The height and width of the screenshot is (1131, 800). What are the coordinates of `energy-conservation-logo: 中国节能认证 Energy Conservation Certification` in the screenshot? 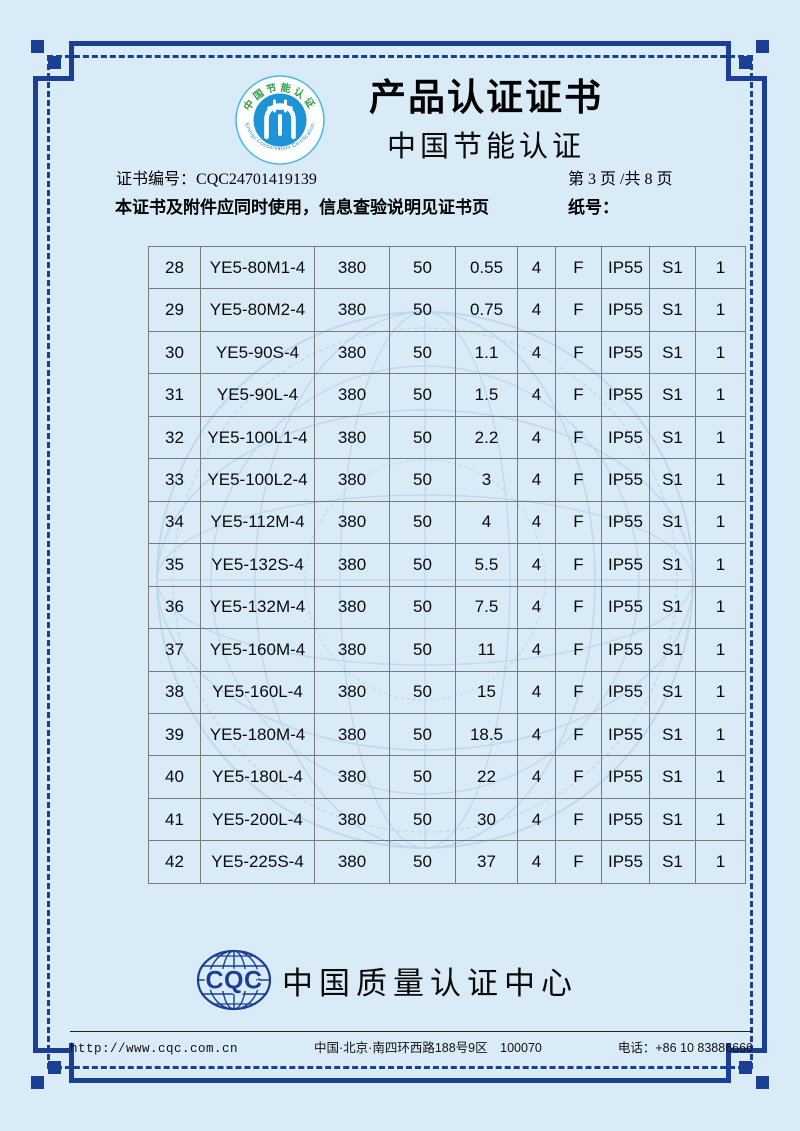 It's located at (280, 120).